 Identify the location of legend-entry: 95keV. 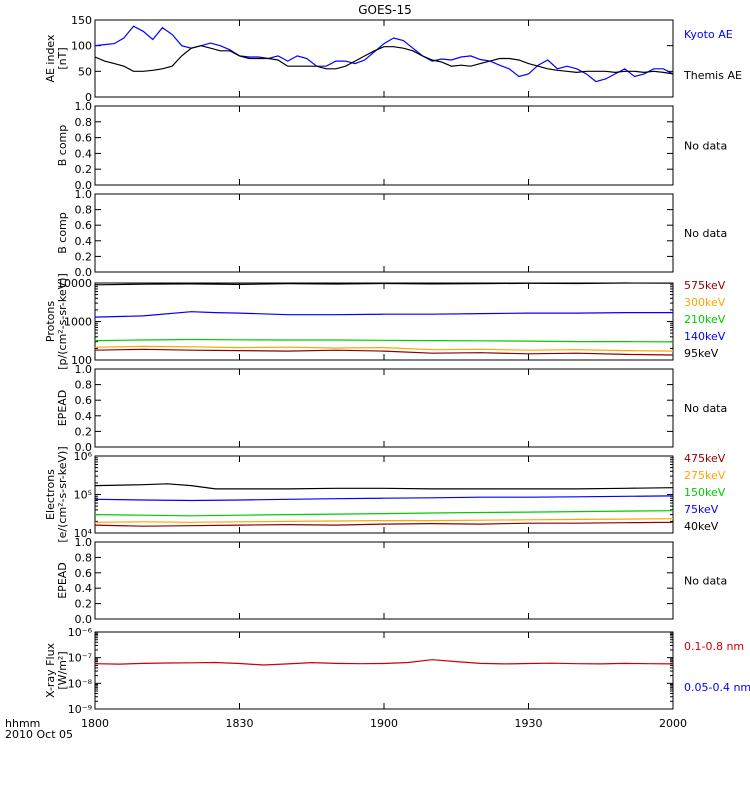
(701, 353).